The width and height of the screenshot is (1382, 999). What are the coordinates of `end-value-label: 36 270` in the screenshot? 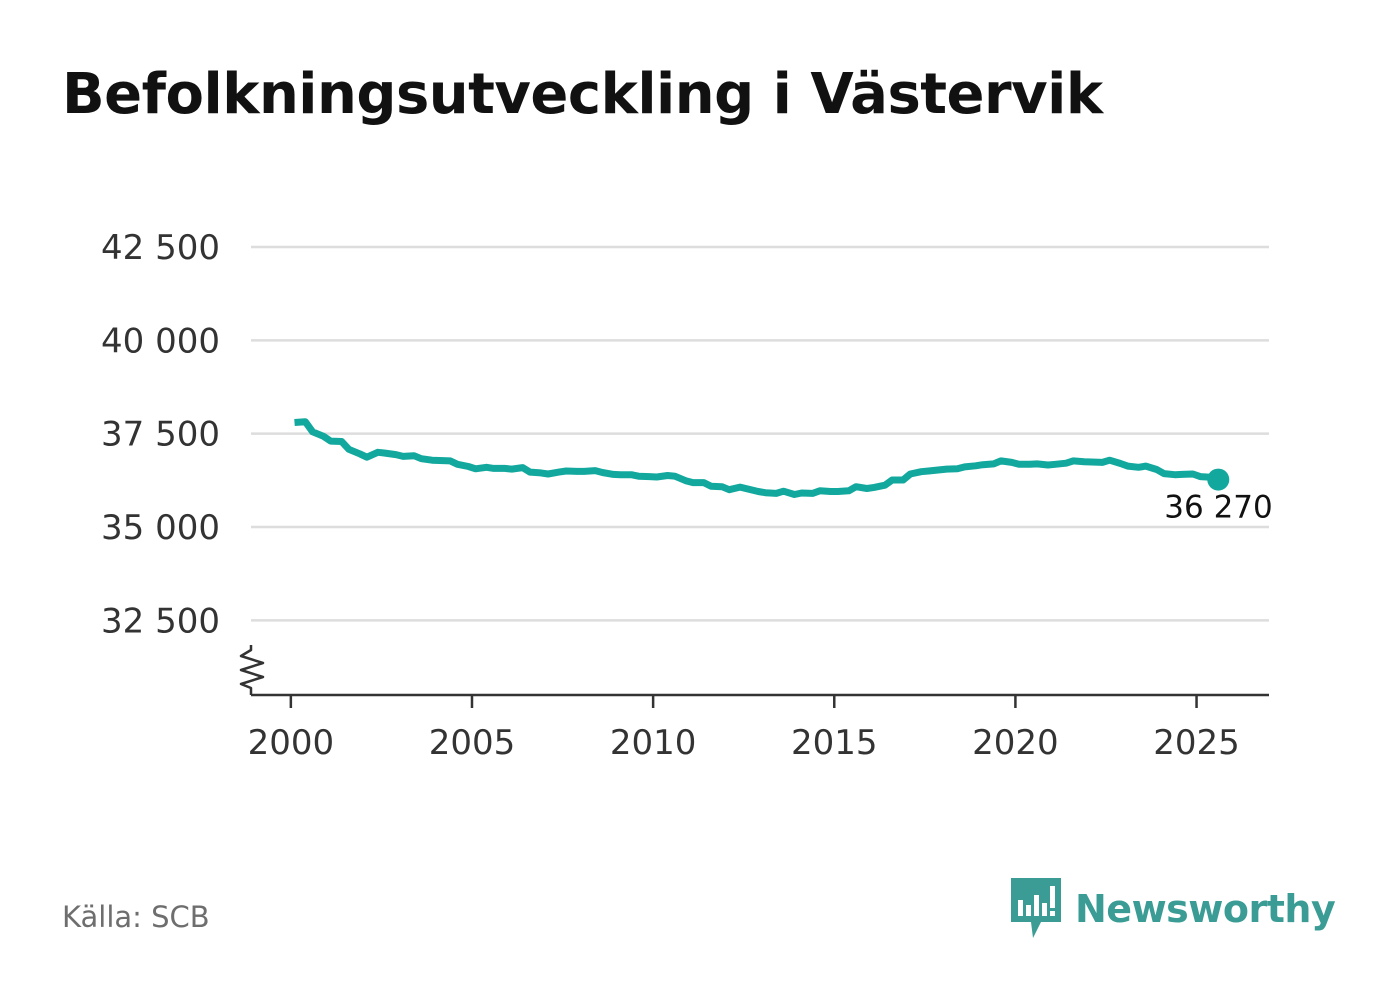 It's located at (1218, 508).